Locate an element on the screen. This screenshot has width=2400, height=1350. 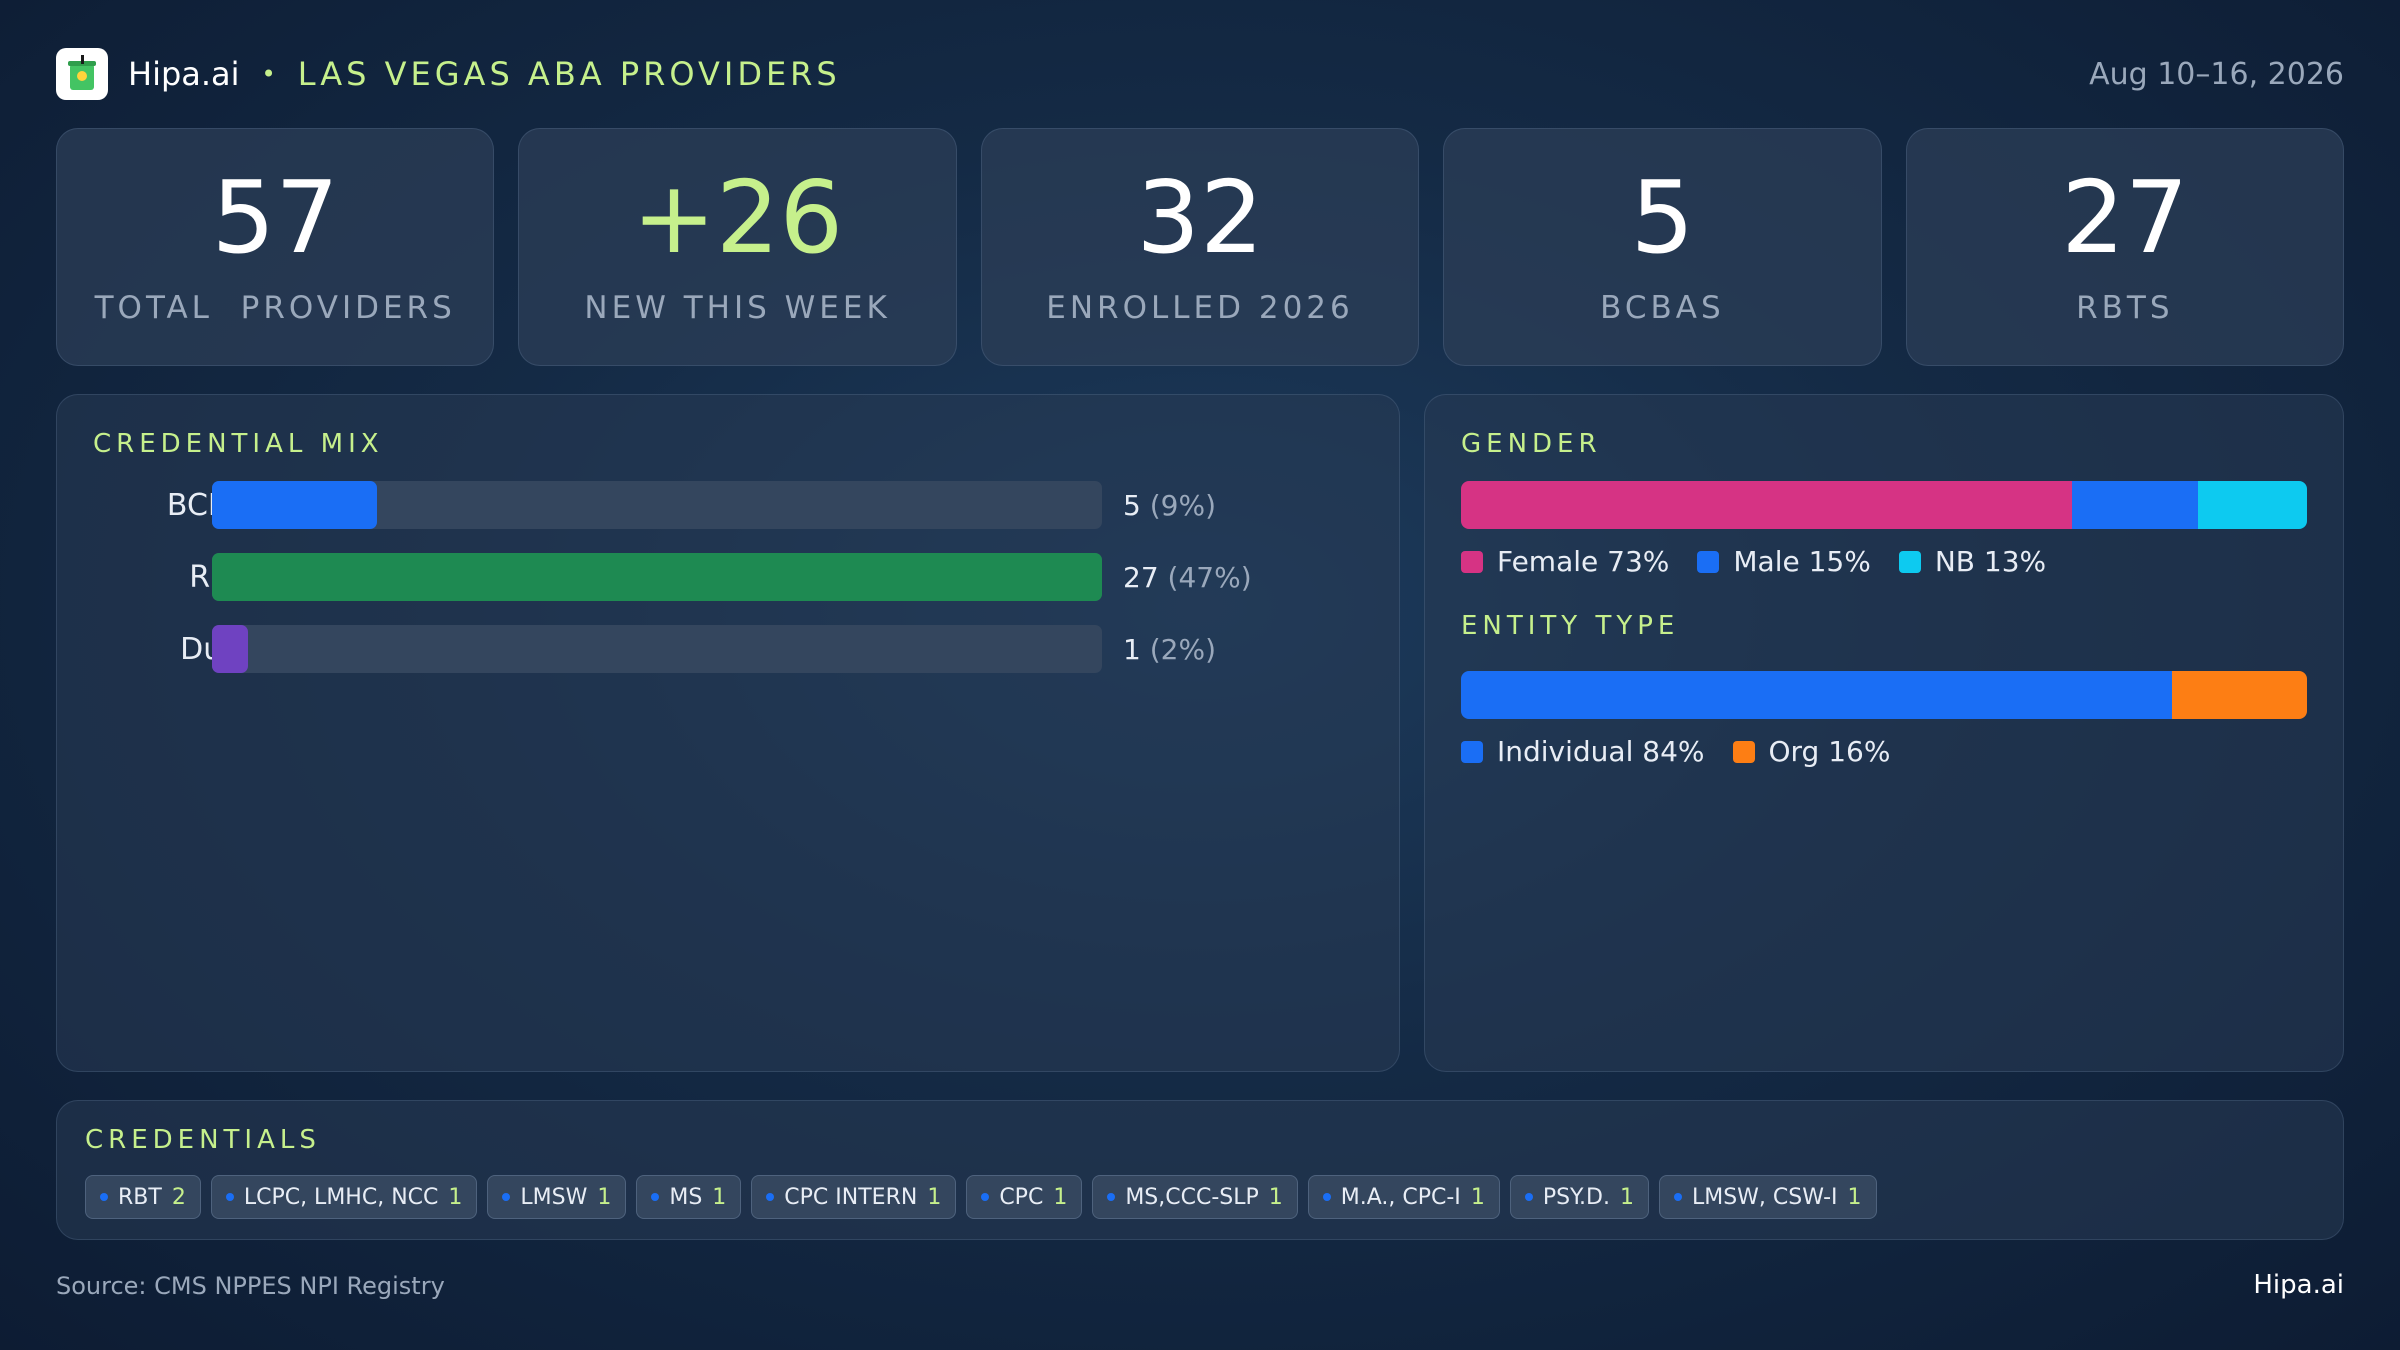
chip-label: LMSW is located at coordinates (554, 1197).